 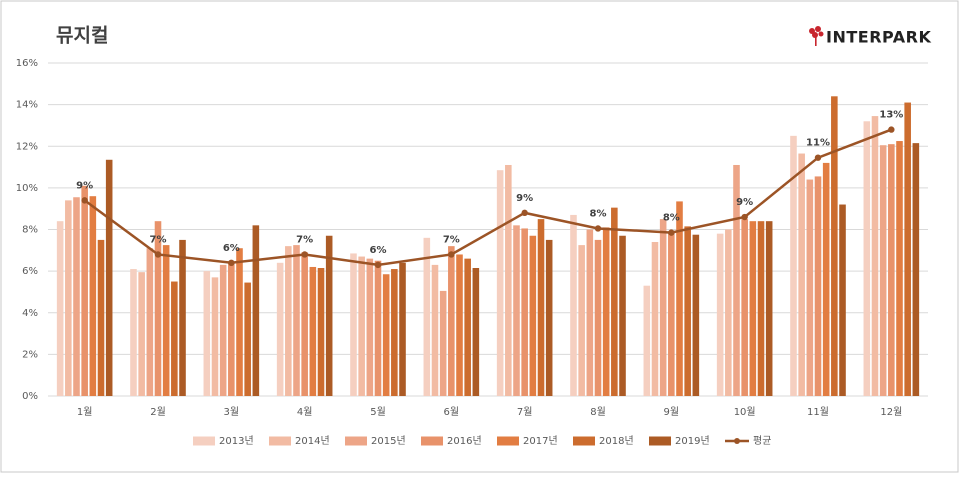 I want to click on y-tick-label: 6%, so click(x=30, y=271).